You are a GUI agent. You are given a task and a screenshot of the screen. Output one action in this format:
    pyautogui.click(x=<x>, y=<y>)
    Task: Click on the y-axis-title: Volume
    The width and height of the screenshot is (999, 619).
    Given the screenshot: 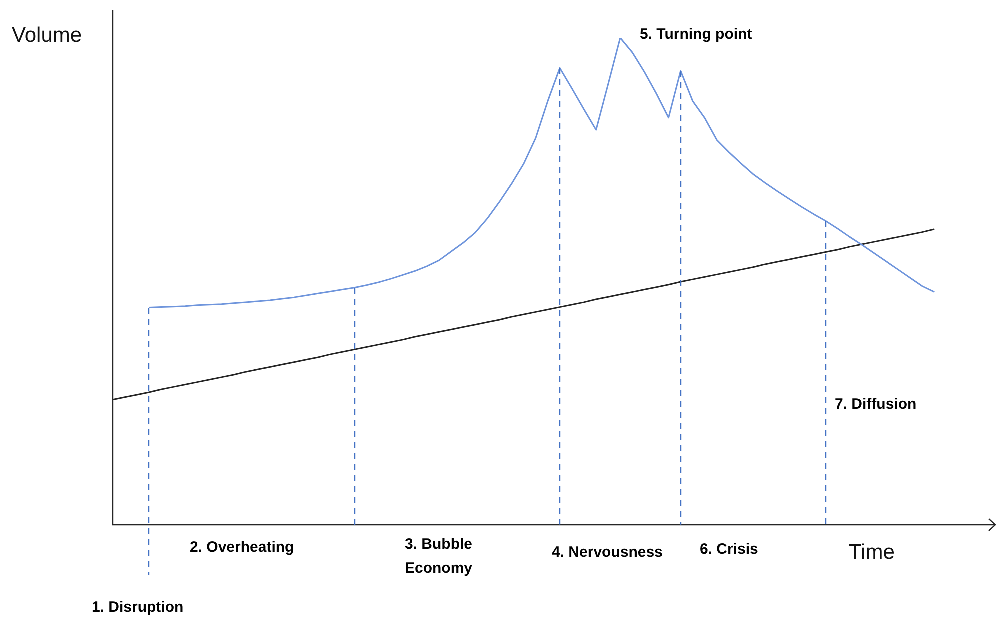 What is the action you would take?
    pyautogui.click(x=47, y=35)
    